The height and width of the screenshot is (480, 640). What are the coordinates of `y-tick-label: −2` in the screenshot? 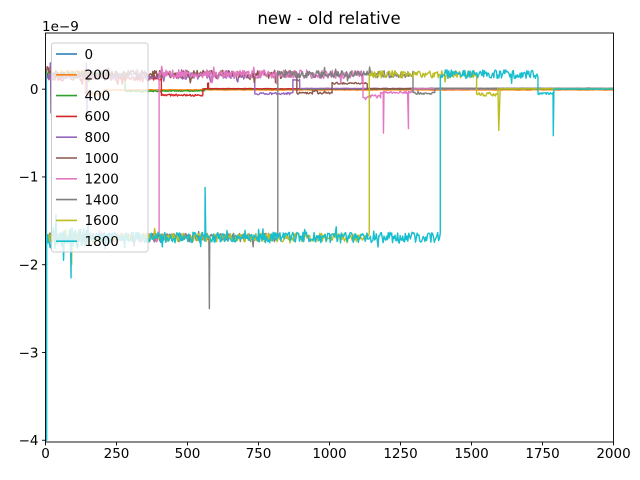 It's located at (29, 266).